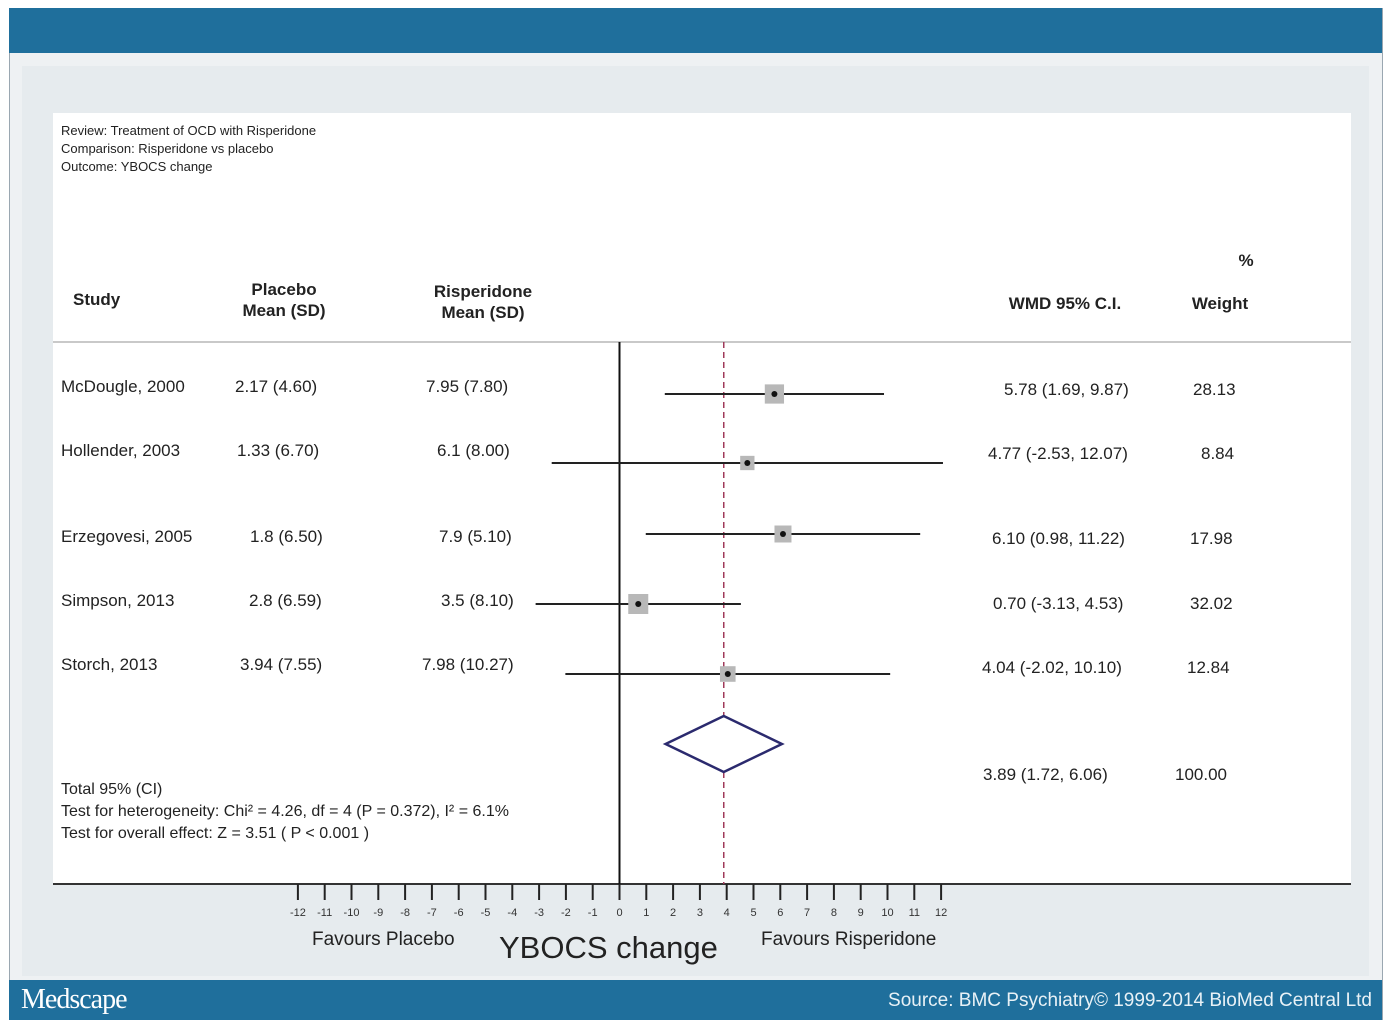 This screenshot has height=1021, width=1386. What do you see at coordinates (861, 913) in the screenshot?
I see `x-tick-label: 9` at bounding box center [861, 913].